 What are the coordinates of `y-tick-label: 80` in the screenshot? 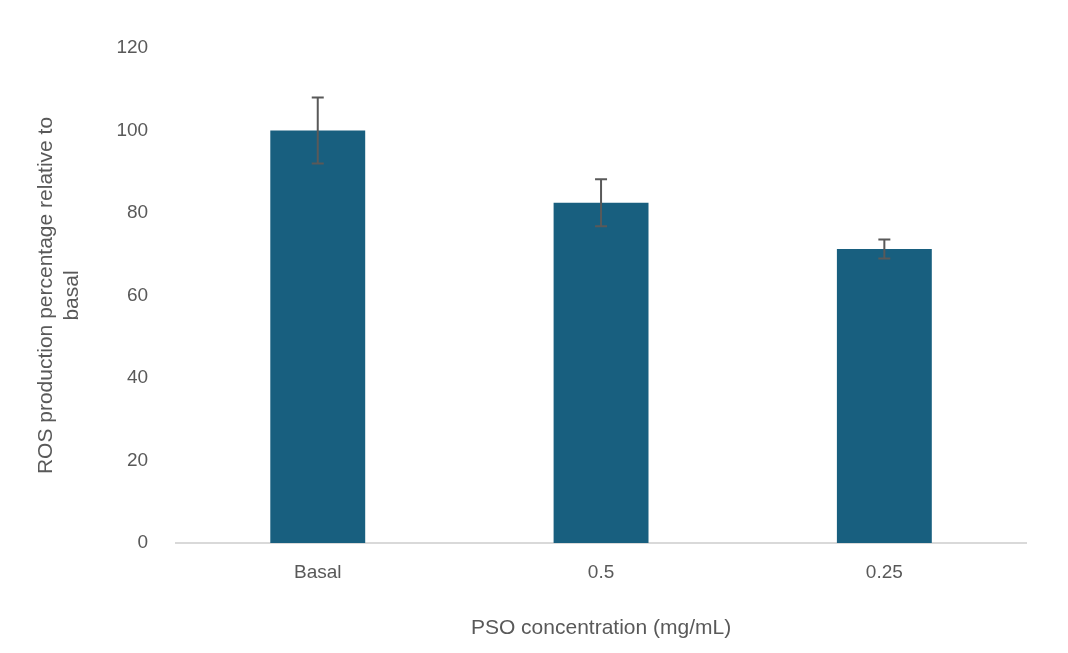 It's located at (137, 212).